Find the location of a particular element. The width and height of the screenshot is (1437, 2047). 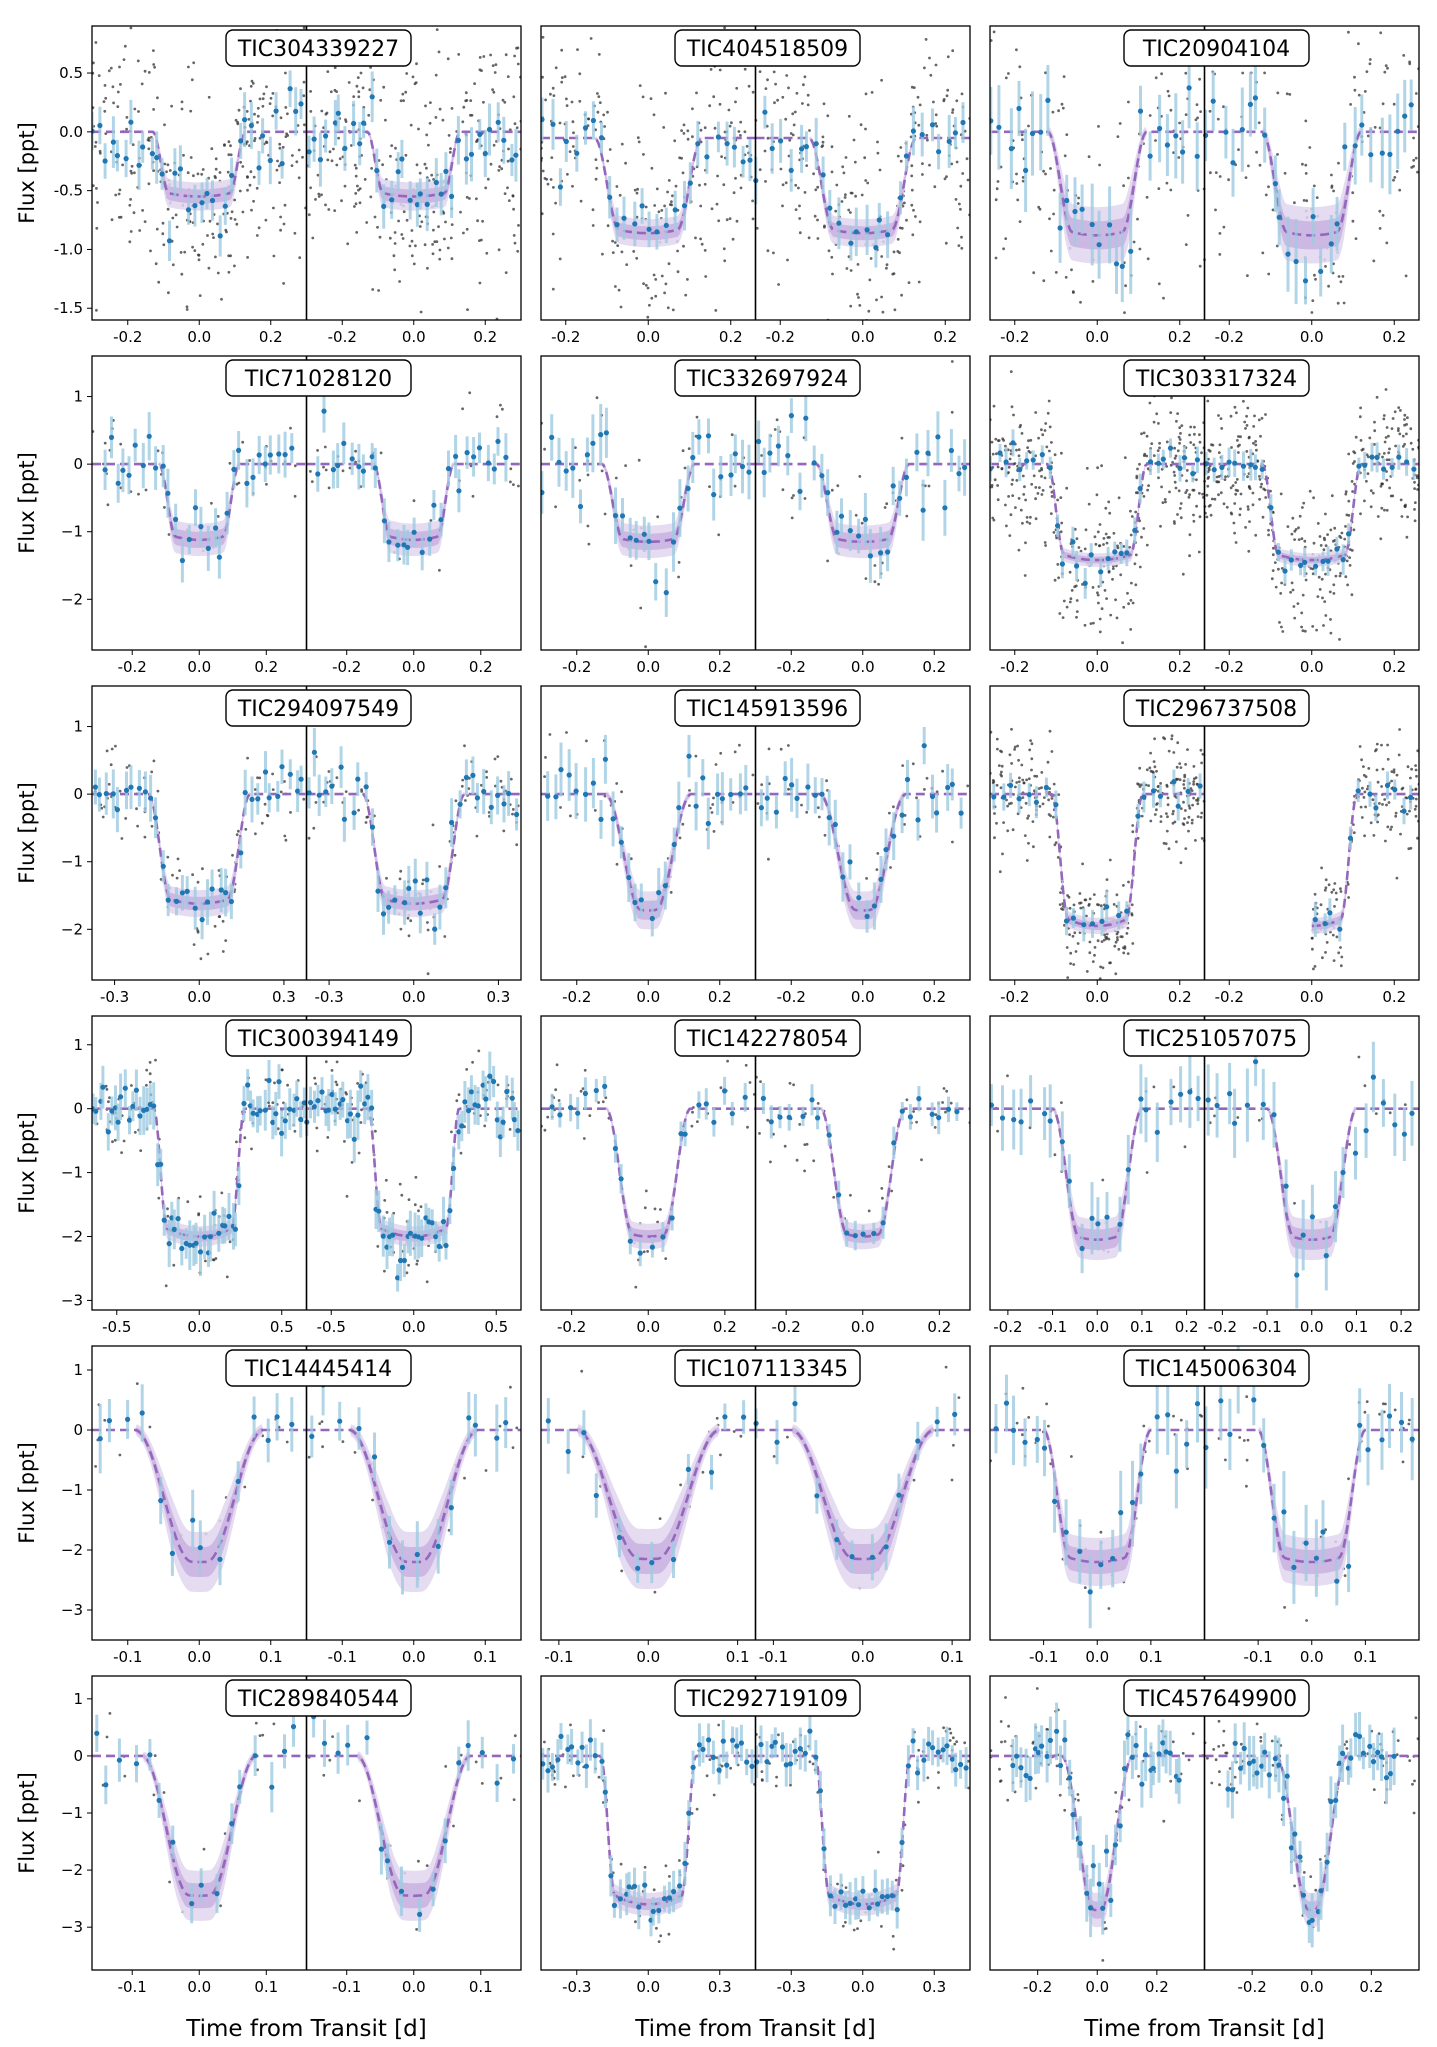

y-tick-label: −1 is located at coordinates (72, 1173).